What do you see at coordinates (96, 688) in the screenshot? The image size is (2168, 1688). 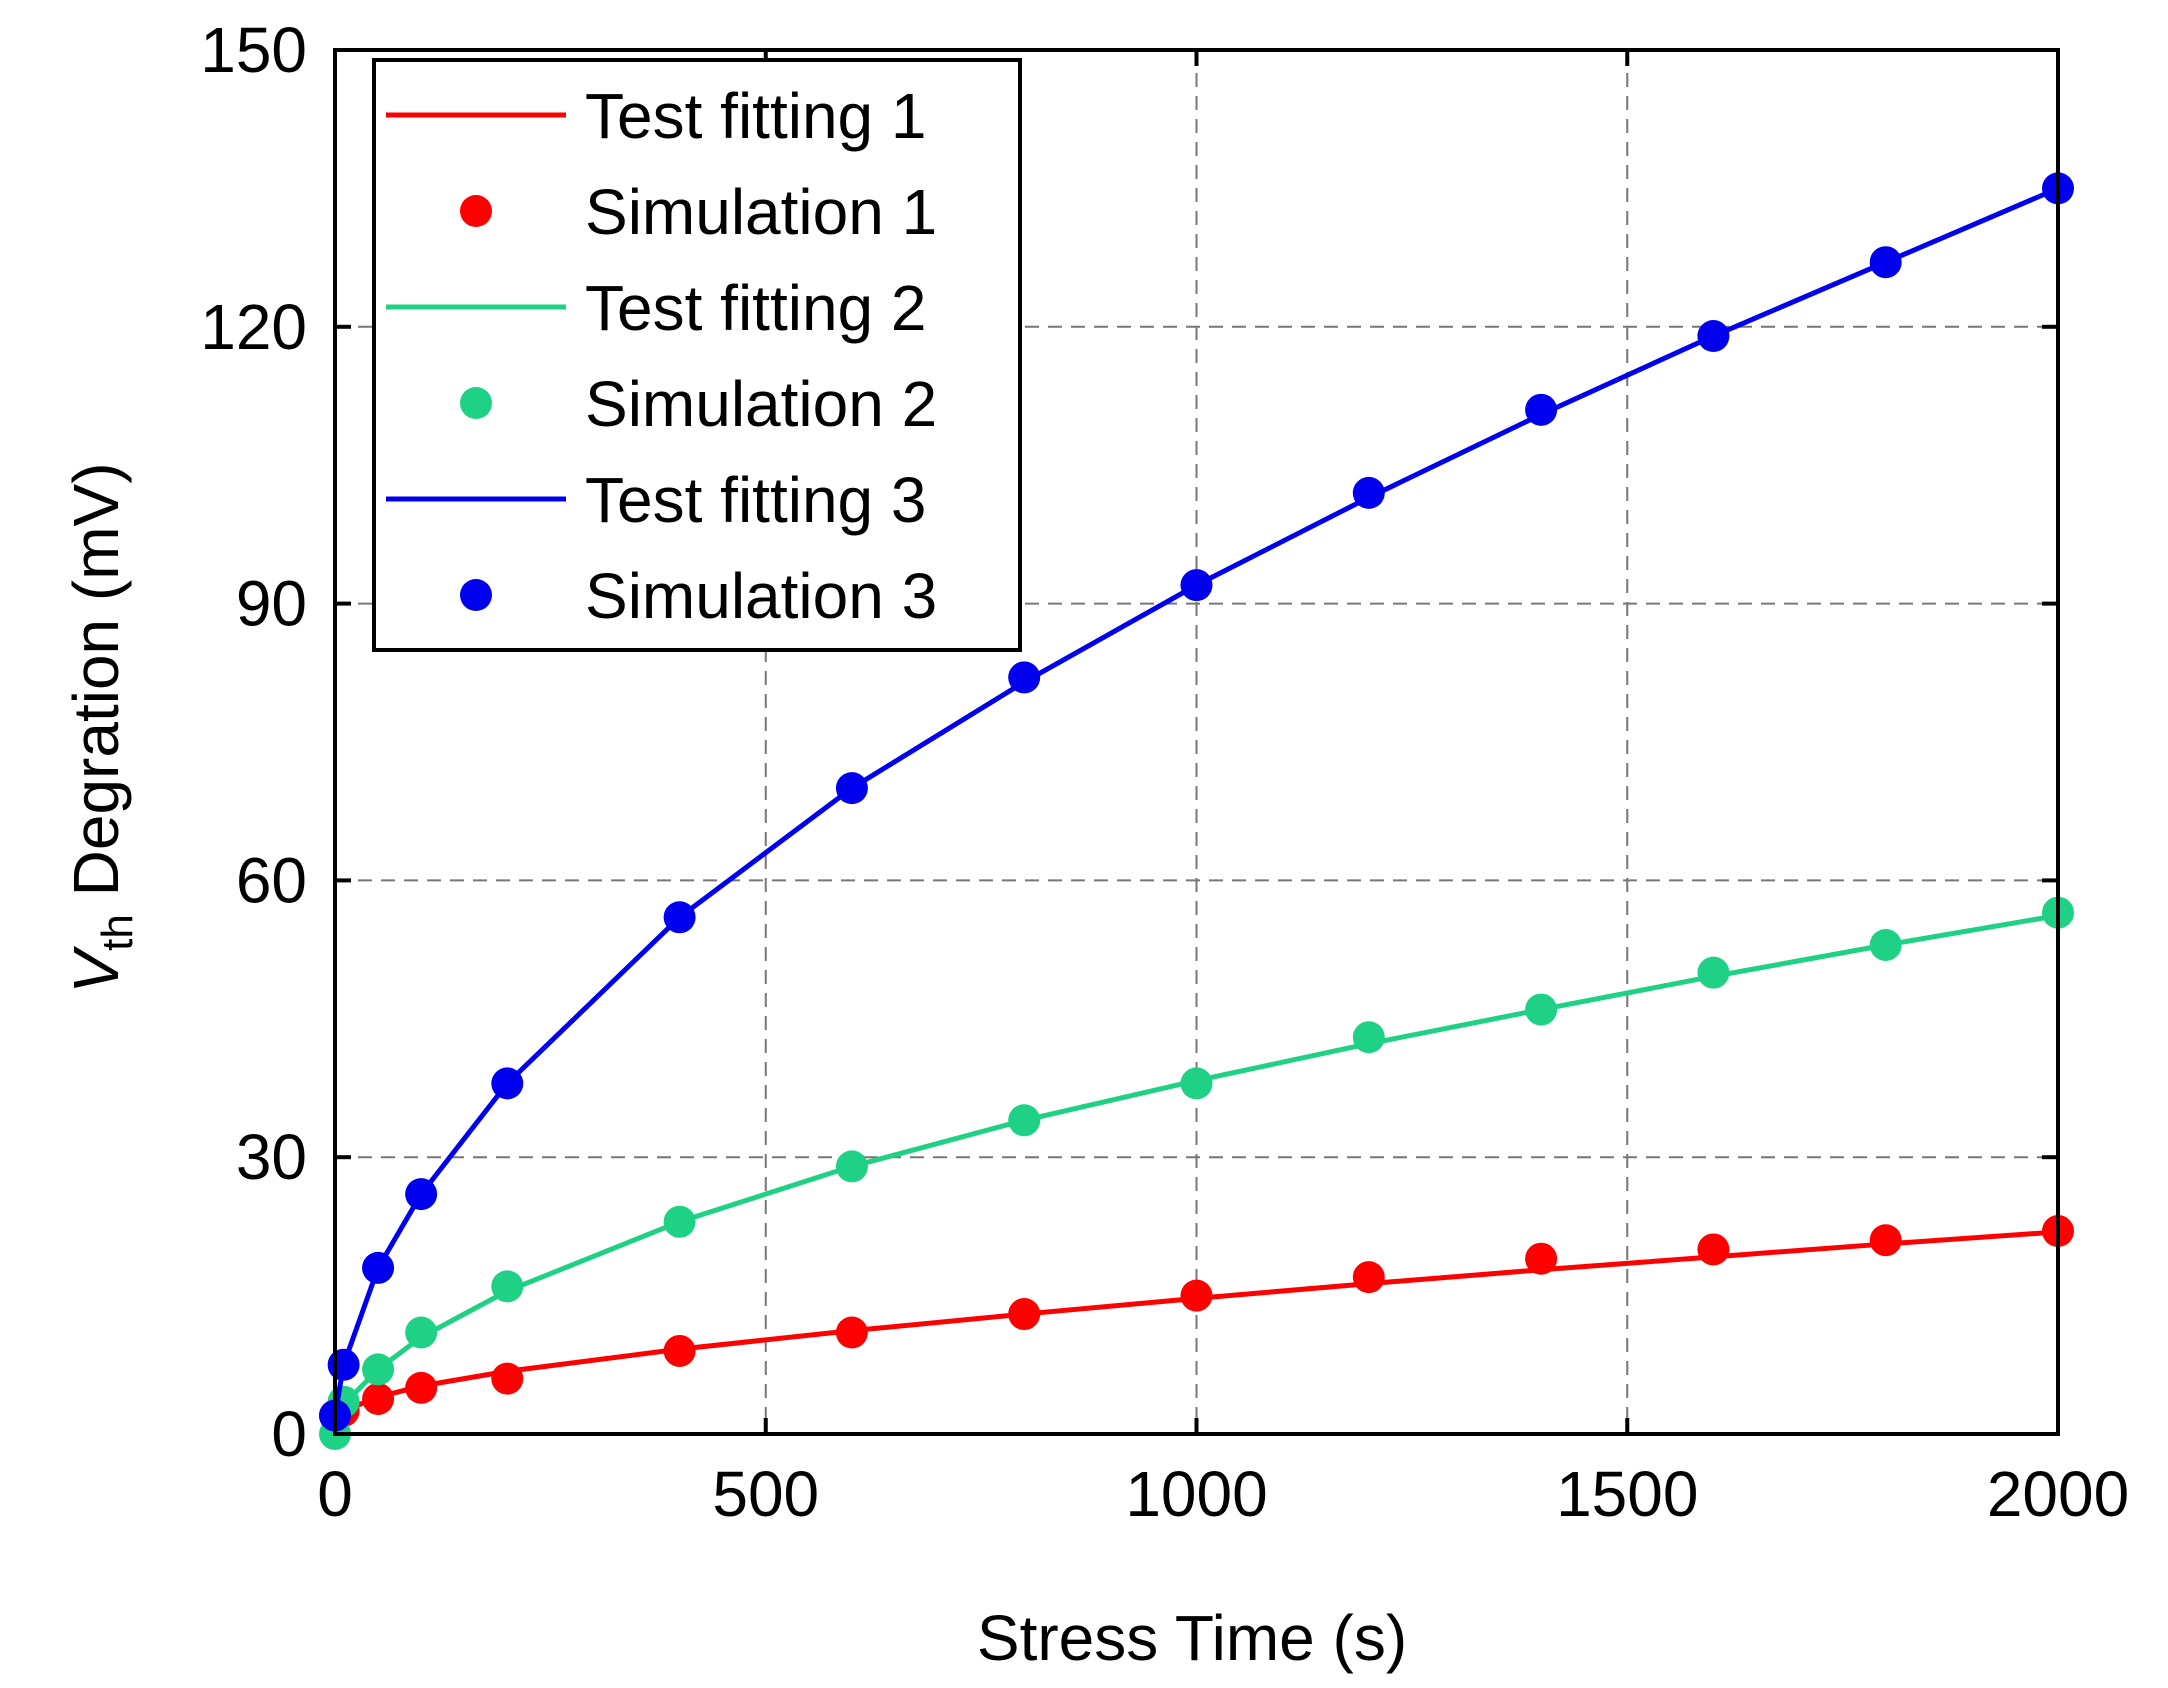 I see `y-axis-title-rest: Degration (mV)` at bounding box center [96, 688].